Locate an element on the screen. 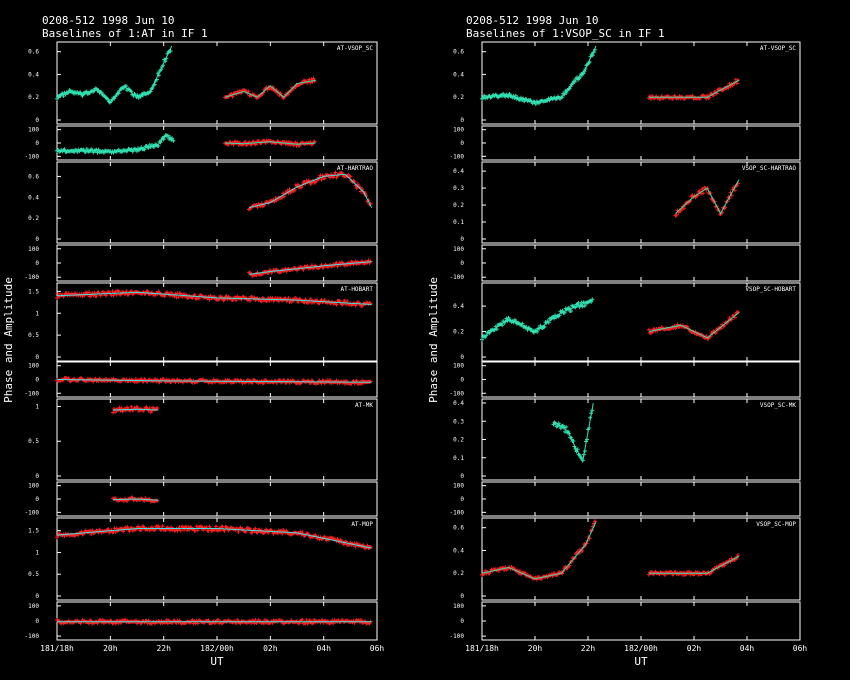 The width and height of the screenshot is (850, 680). x-tick-label: 181/18h is located at coordinates (482, 648).